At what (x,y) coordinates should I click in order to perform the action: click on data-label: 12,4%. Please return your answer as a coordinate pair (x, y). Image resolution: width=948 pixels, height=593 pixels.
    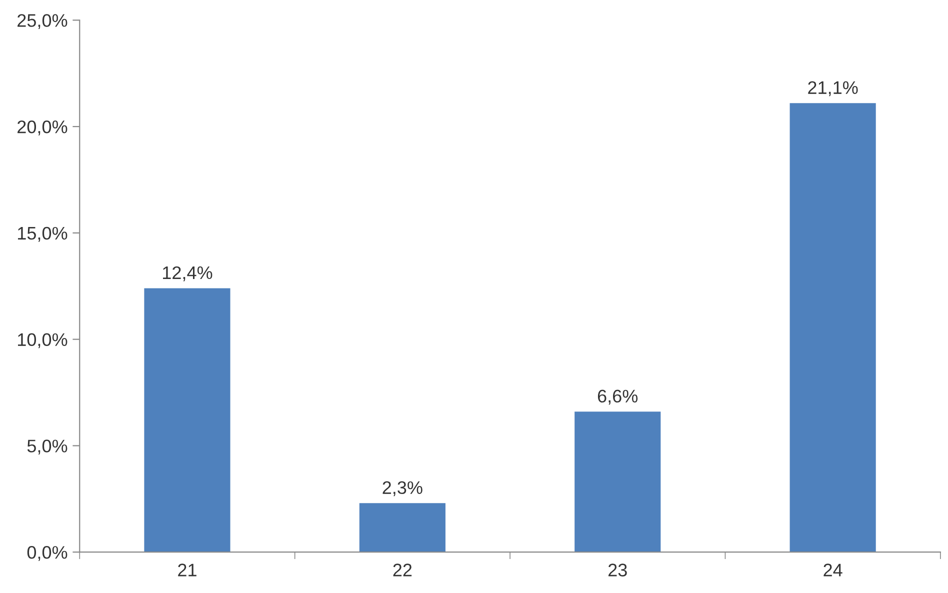
    Looking at the image, I should click on (187, 274).